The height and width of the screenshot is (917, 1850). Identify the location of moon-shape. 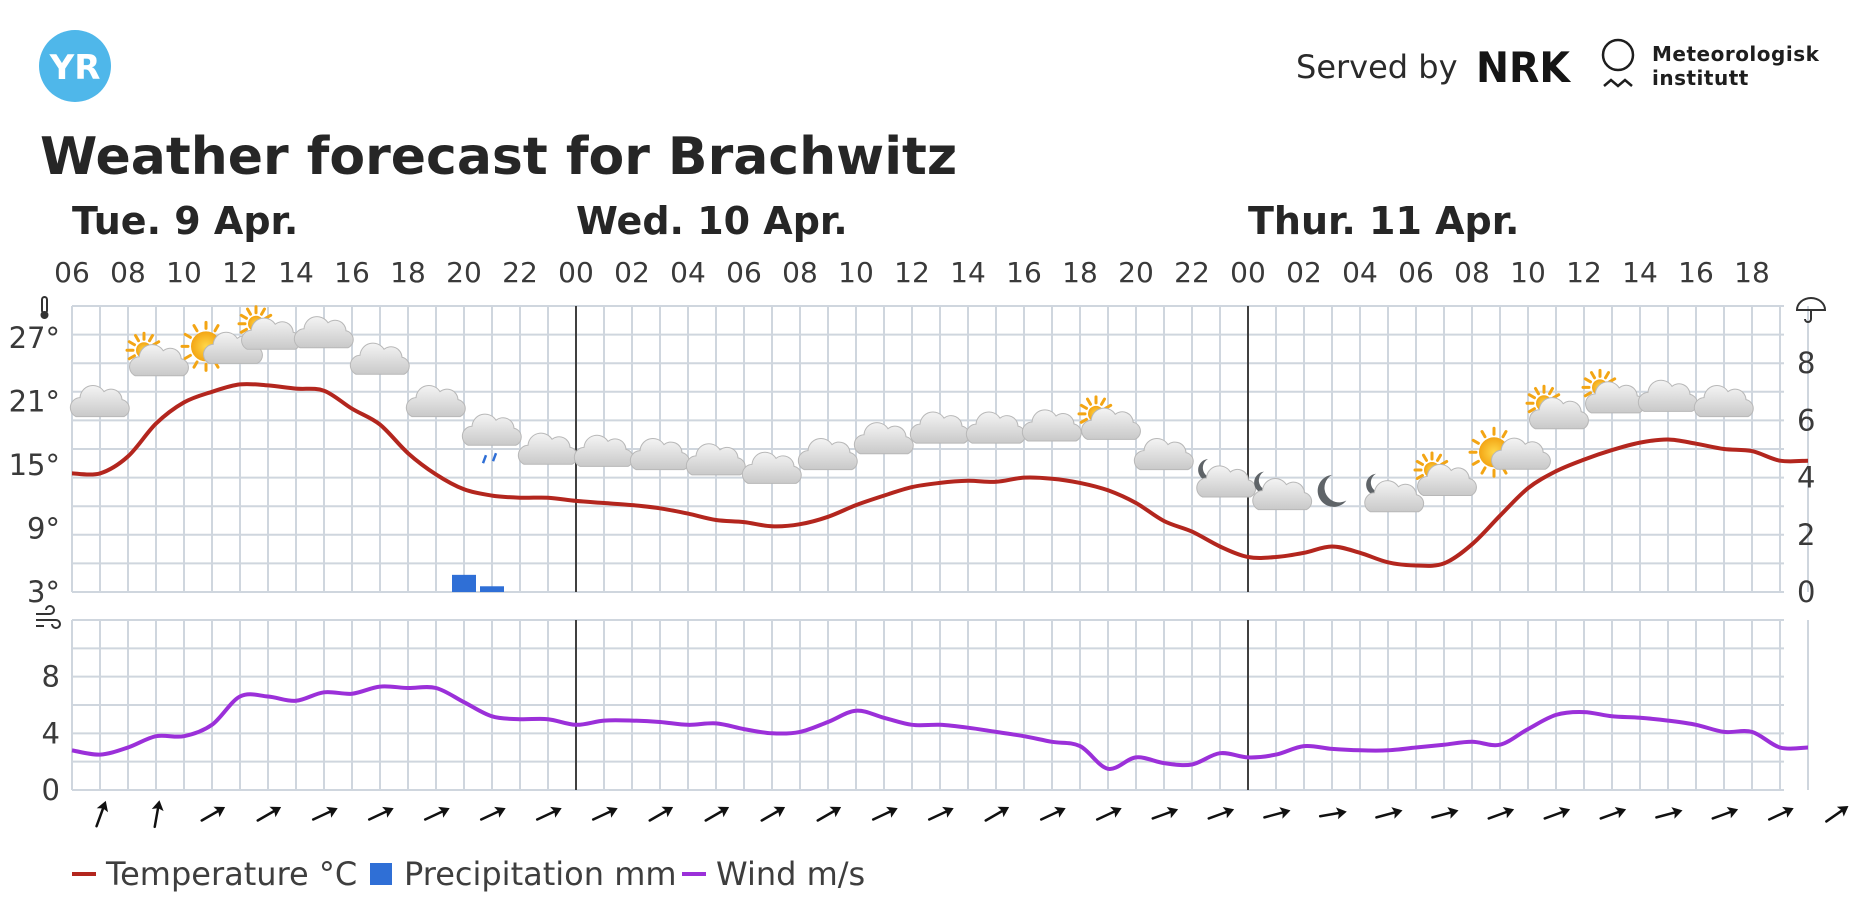
(1376, 484).